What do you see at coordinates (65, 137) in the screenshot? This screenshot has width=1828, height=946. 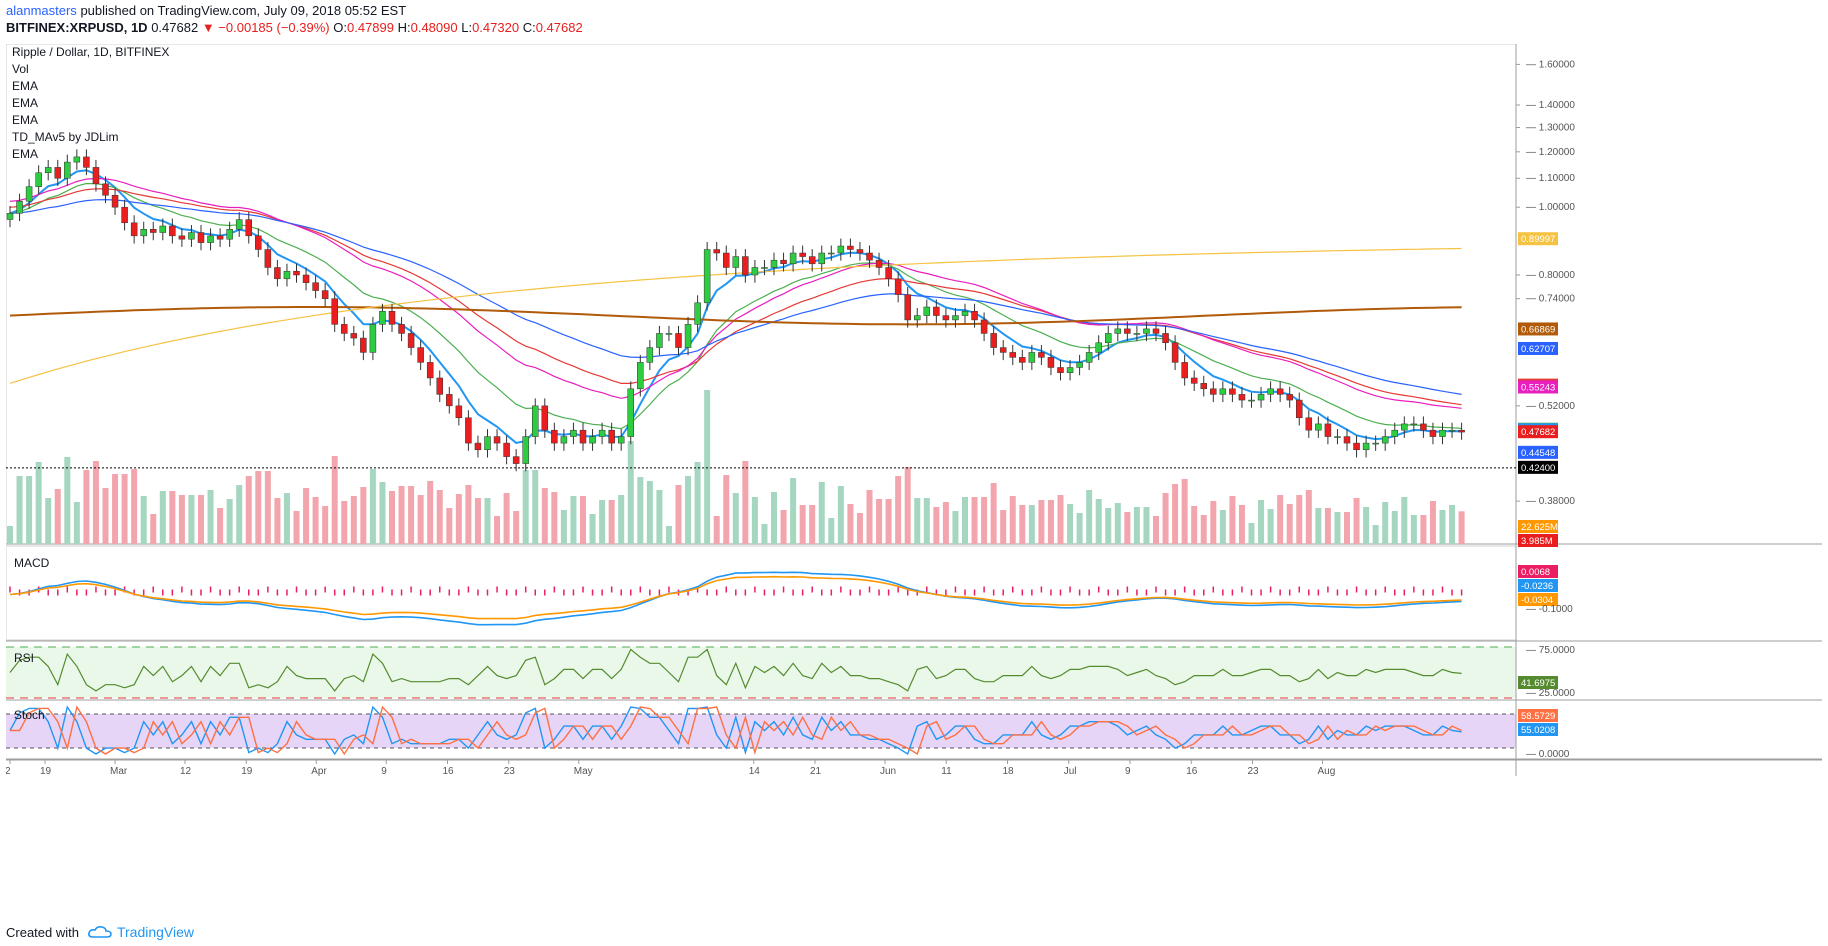 I see `legend-td-ma: TD_MAv5 by JDLim` at bounding box center [65, 137].